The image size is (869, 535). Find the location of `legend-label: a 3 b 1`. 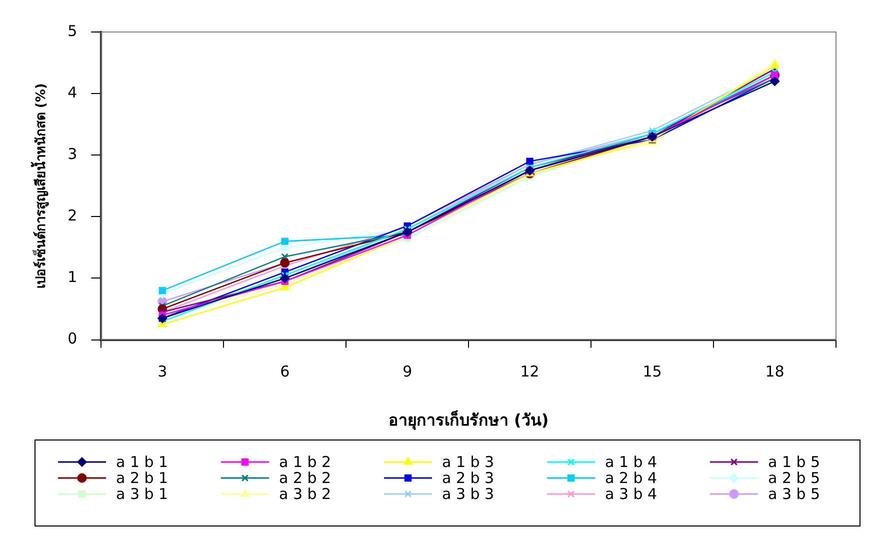

legend-label: a 3 b 1 is located at coordinates (142, 493).